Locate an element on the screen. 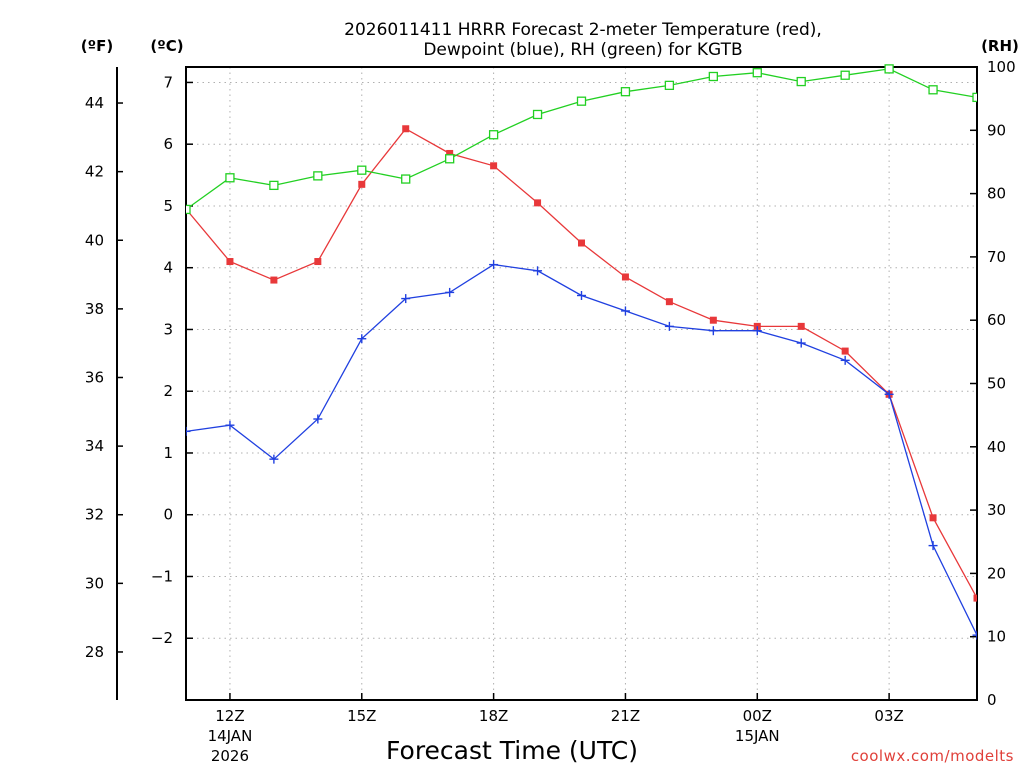 This screenshot has height=768, width=1024. celsius-unit-label: (ºC) is located at coordinates (166, 46).